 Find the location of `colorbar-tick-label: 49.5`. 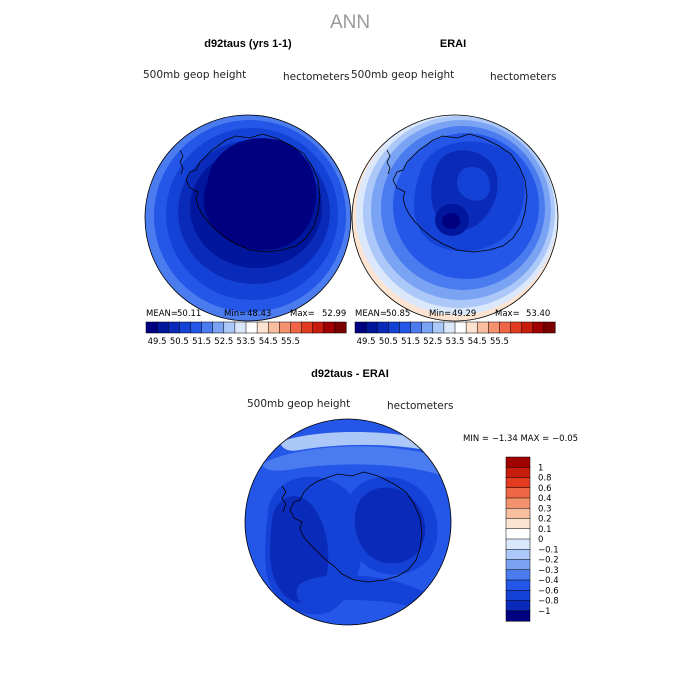

colorbar-tick-label: 49.5 is located at coordinates (157, 342).